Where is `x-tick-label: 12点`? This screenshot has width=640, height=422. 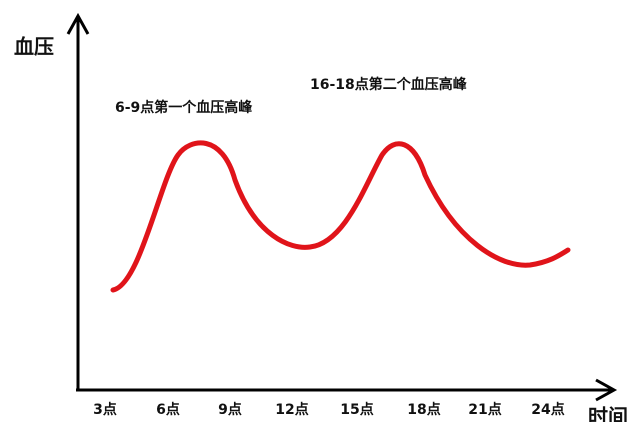
x-tick-label: 12点 is located at coordinates (291, 409).